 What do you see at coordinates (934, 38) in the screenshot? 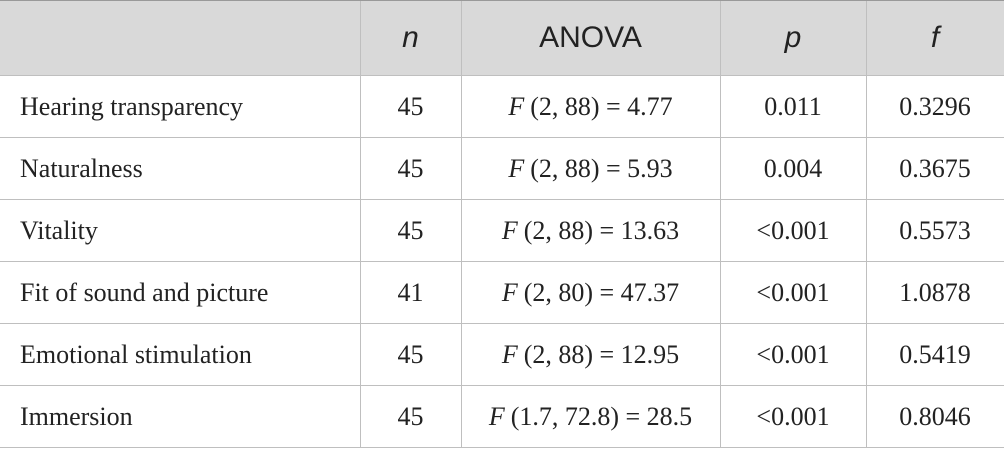
I see `header-cell: f` at bounding box center [934, 38].